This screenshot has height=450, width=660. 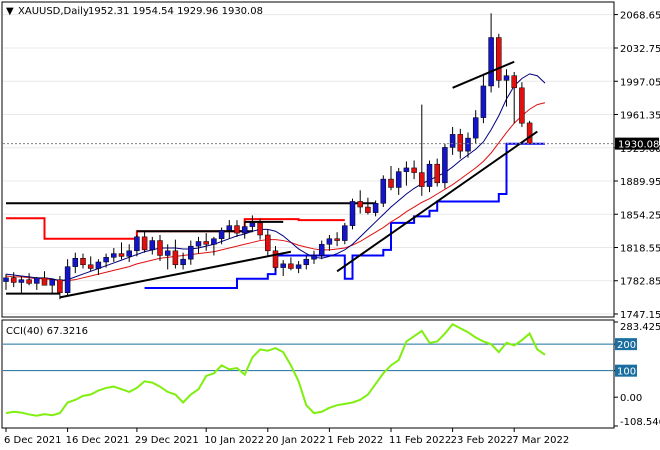 I want to click on price-tick-label: 1889.95, so click(x=640, y=182).